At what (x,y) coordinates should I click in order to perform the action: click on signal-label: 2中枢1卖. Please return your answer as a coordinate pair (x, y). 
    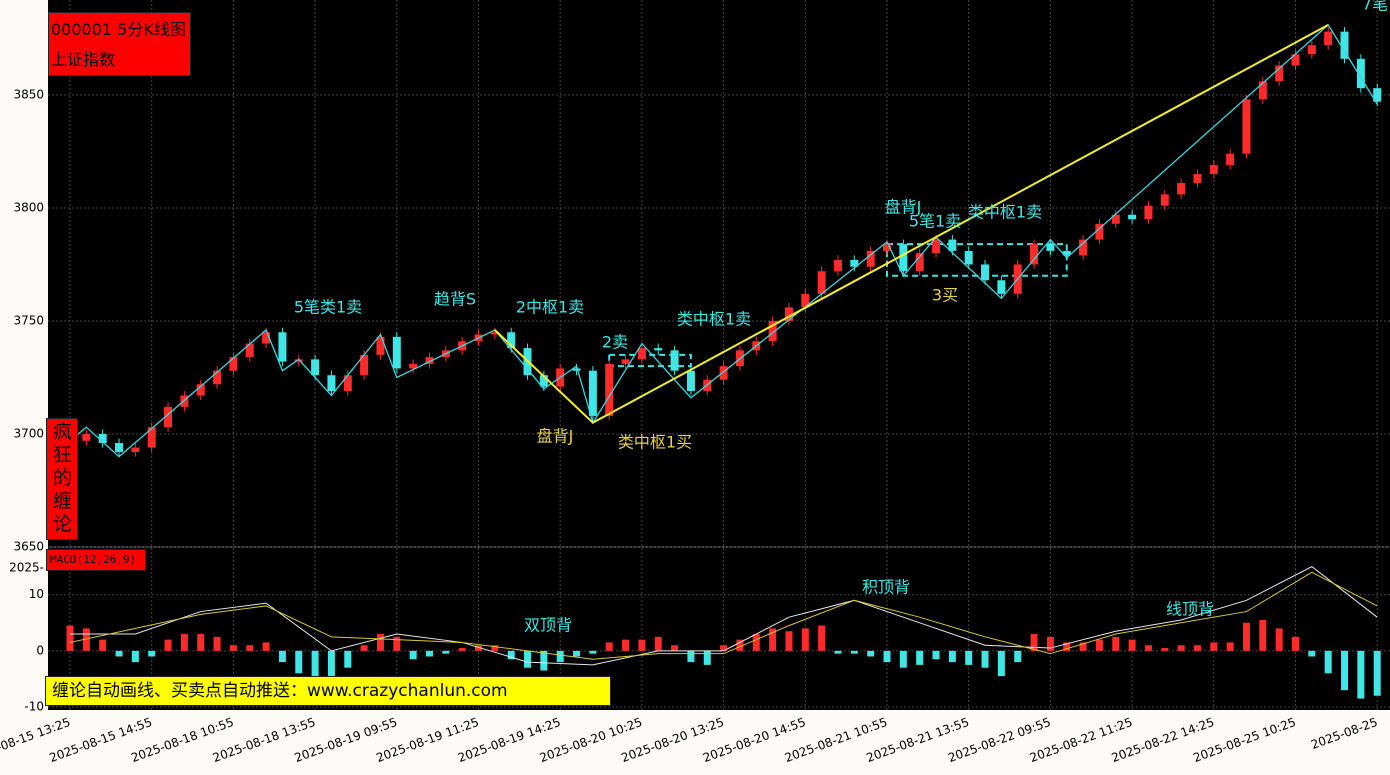
    Looking at the image, I should click on (550, 307).